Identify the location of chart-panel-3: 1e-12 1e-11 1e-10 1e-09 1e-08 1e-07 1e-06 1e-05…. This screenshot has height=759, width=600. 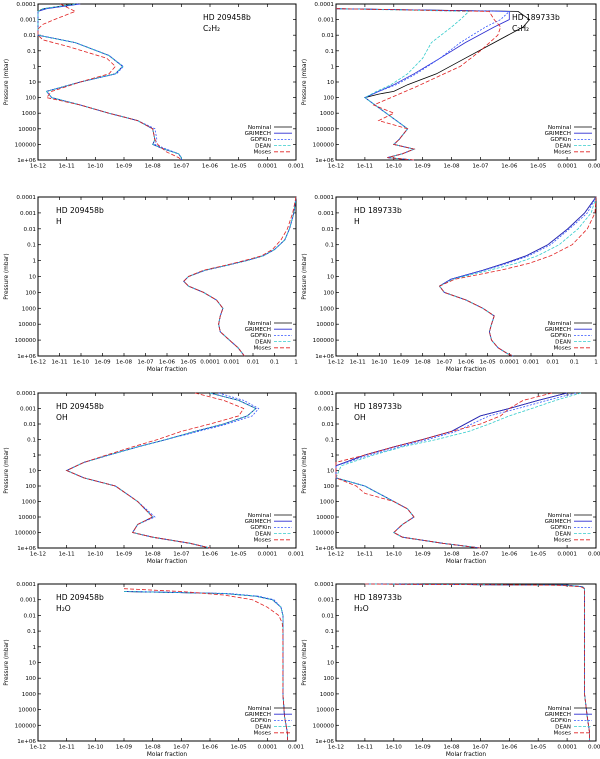
(151, 284).